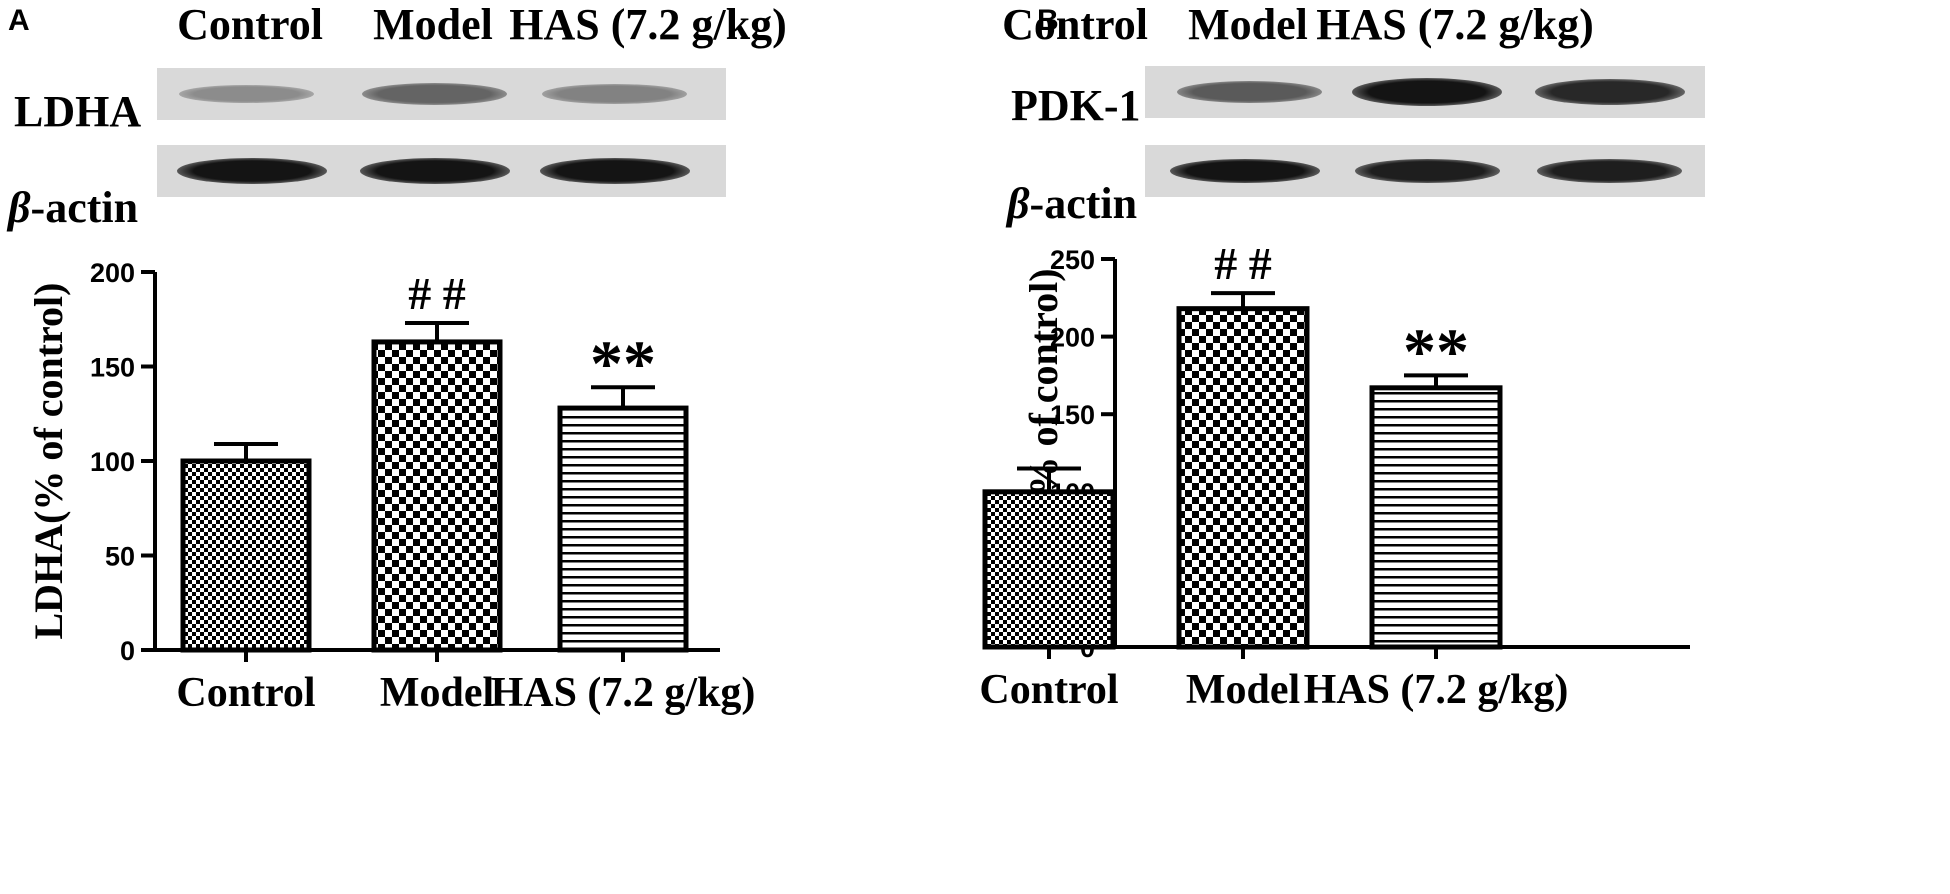  Describe the element at coordinates (120, 557) in the screenshot. I see `y-tick-label: 50` at that location.